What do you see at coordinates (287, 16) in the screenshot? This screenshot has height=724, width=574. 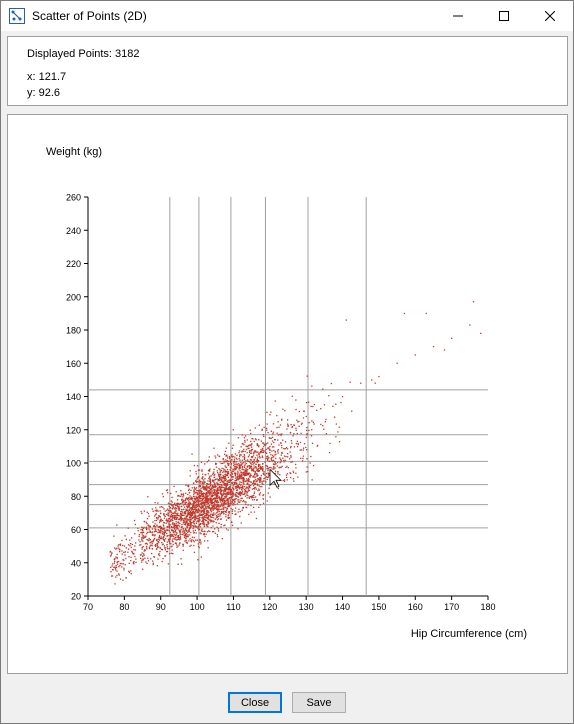 I see `title-bar: Scatter of Points (2D)` at bounding box center [287, 16].